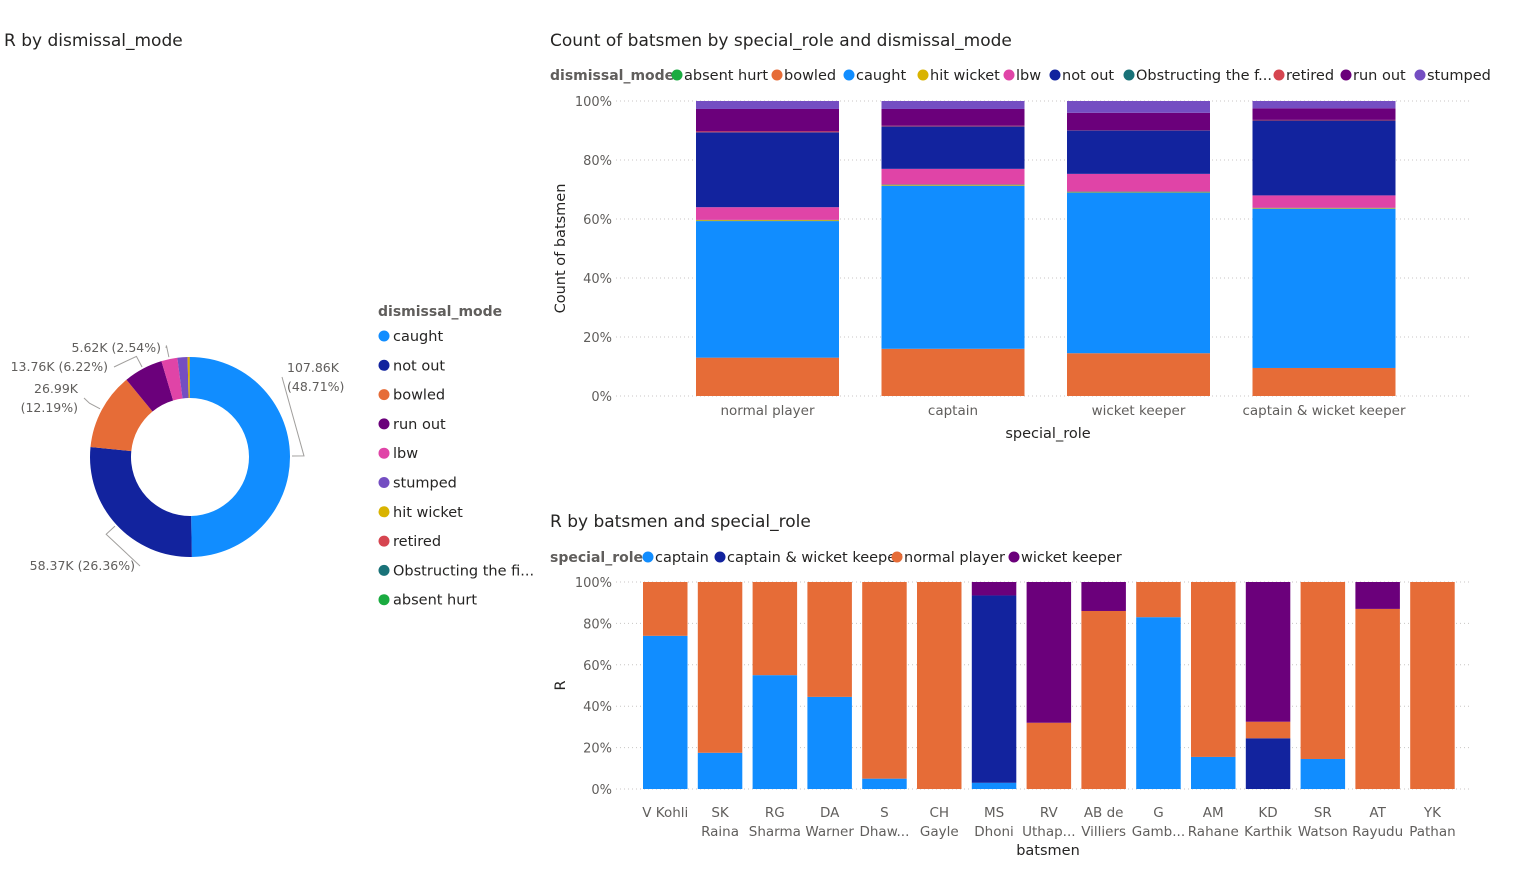  What do you see at coordinates (172, 379) in the screenshot?
I see `donut-slice-lbw` at bounding box center [172, 379].